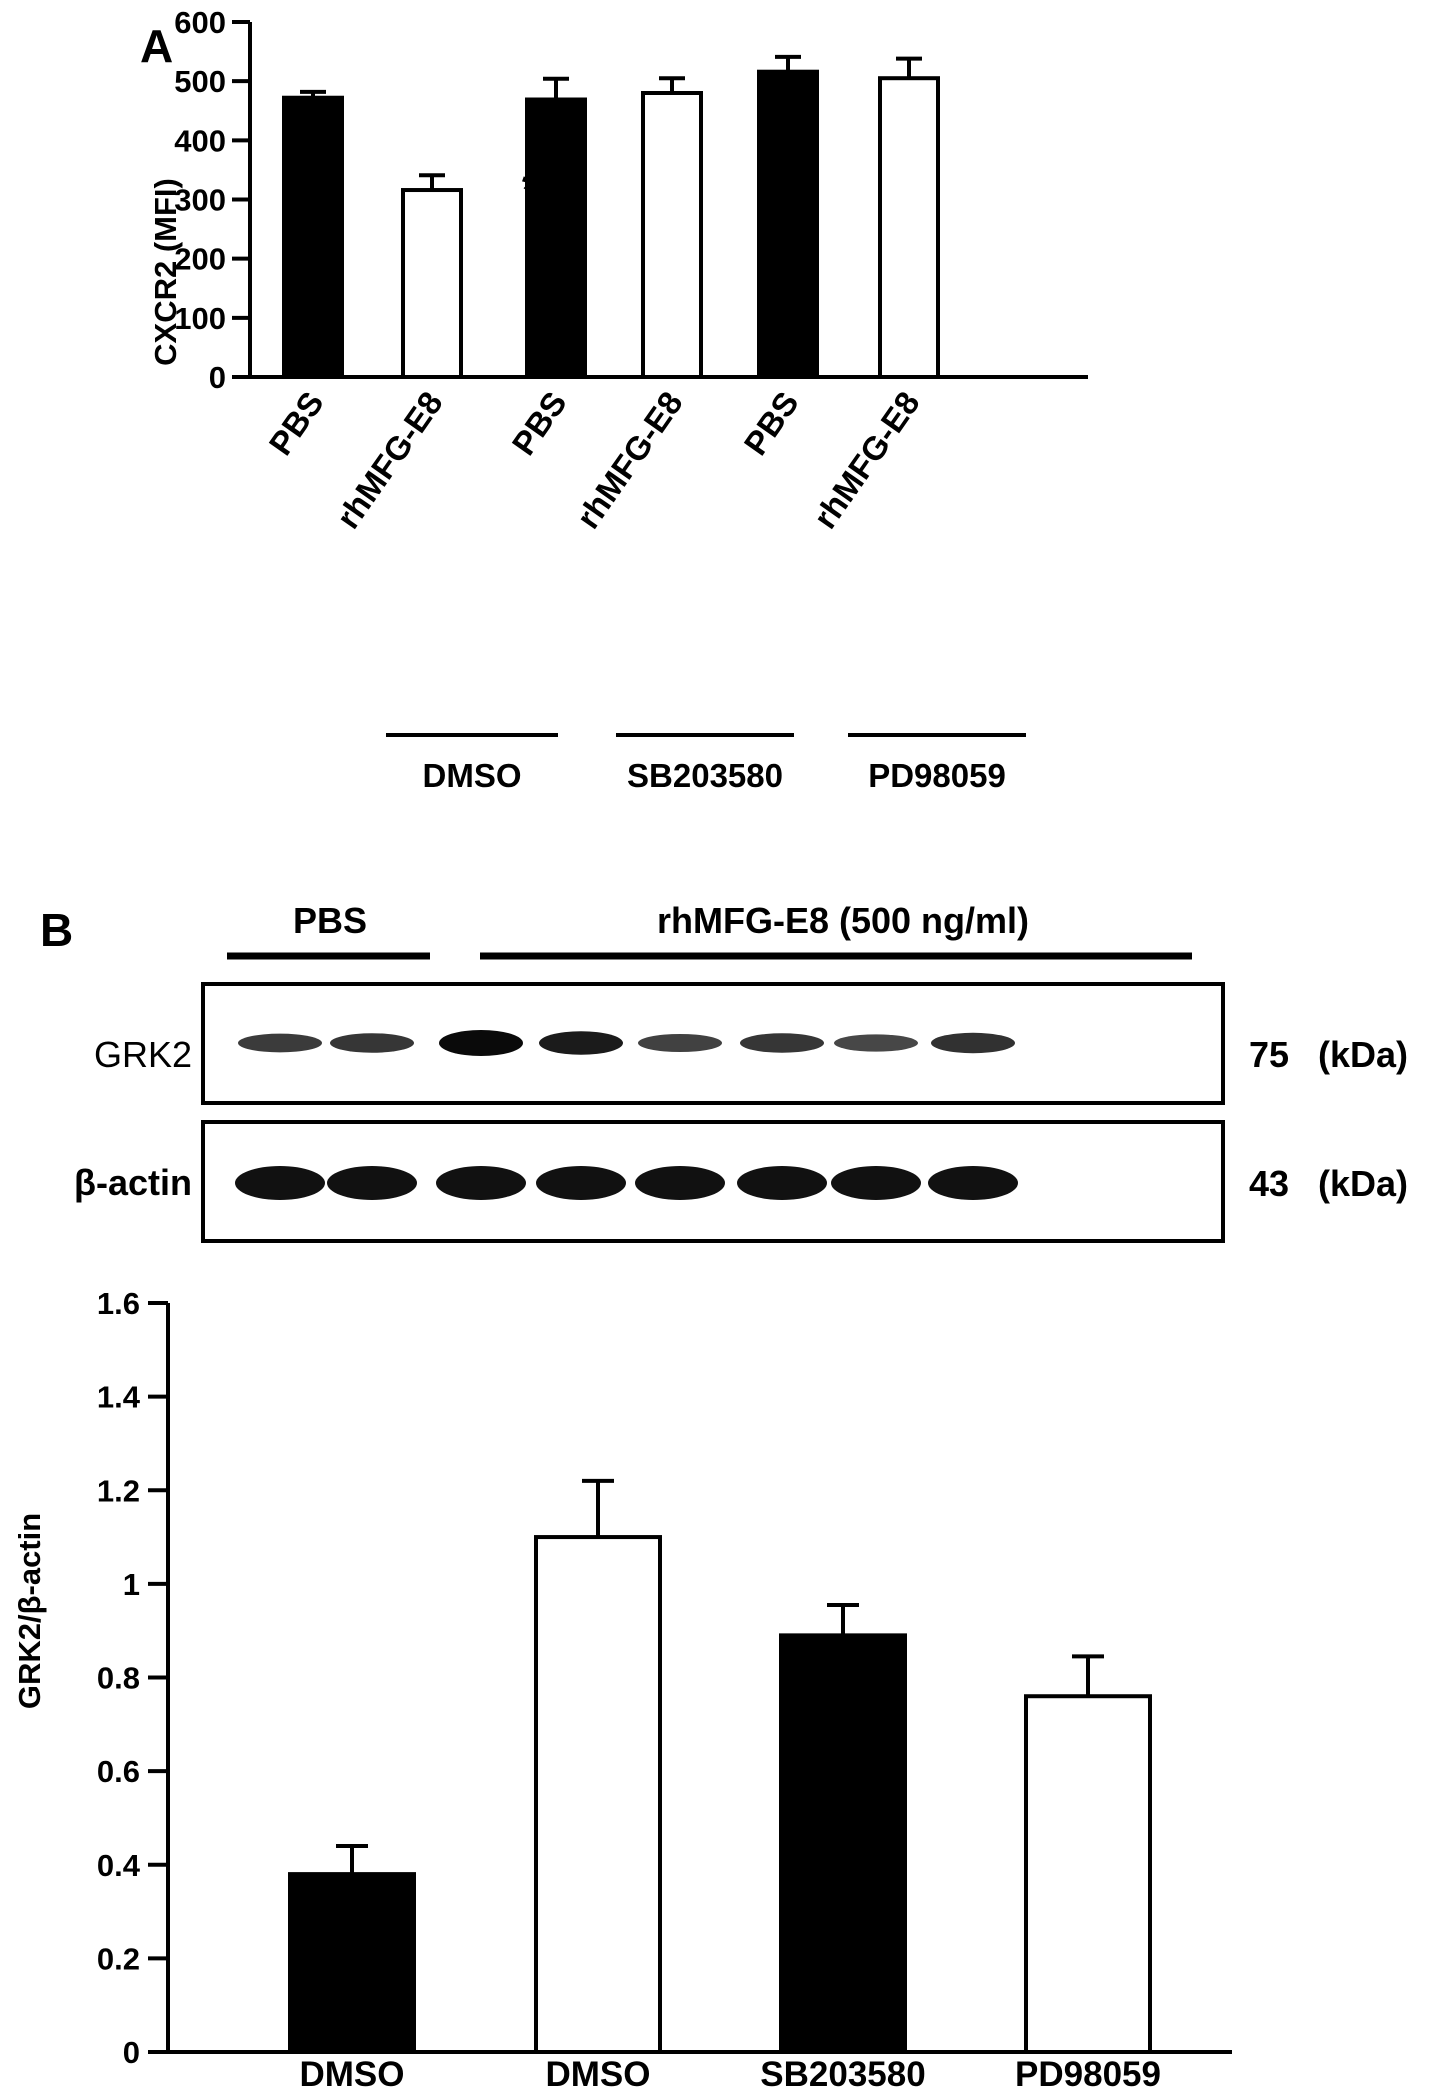  What do you see at coordinates (200, 81) in the screenshot?
I see `panel-a-y-tick-label: 500` at bounding box center [200, 81].